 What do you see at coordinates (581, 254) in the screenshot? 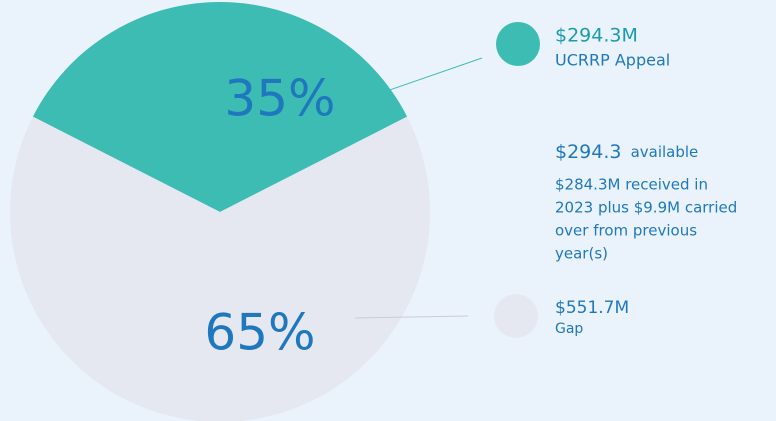
I see `annotation-line: year(s)` at bounding box center [581, 254].